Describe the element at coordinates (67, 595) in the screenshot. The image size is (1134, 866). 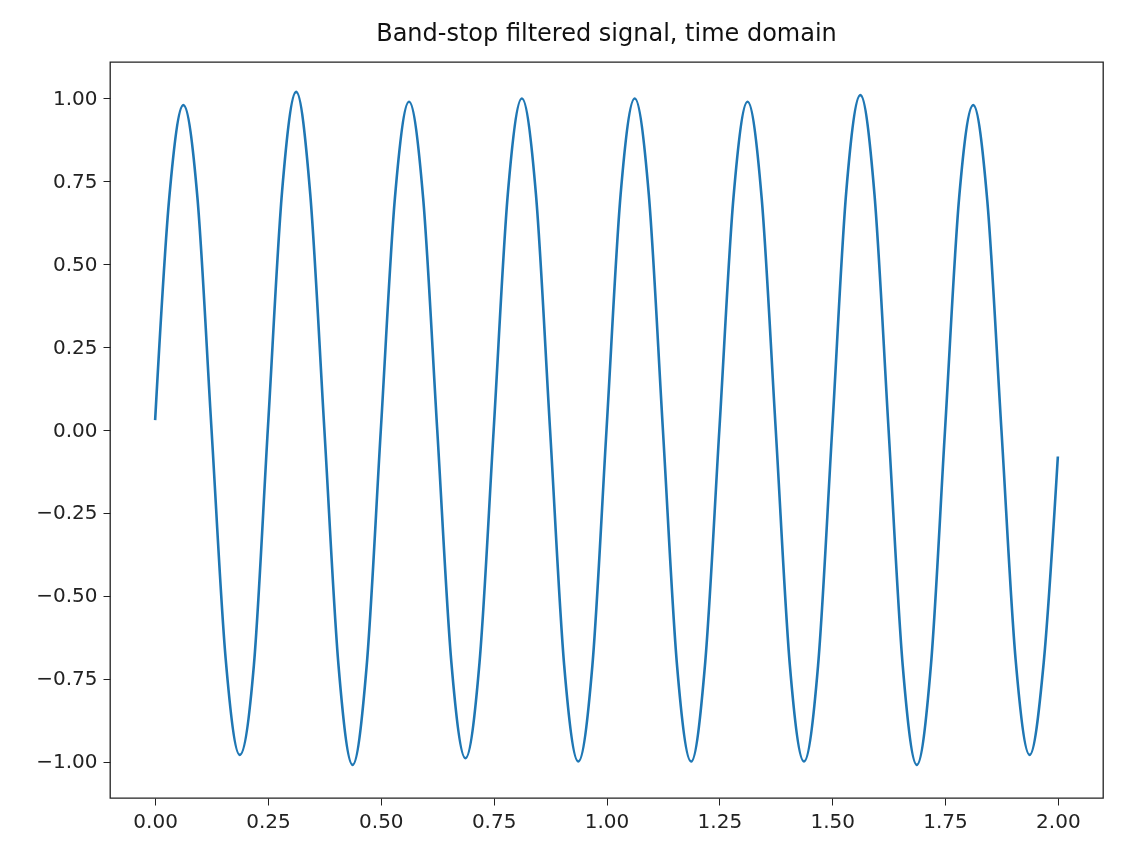
I see `y-tick-label: −0.50` at that location.